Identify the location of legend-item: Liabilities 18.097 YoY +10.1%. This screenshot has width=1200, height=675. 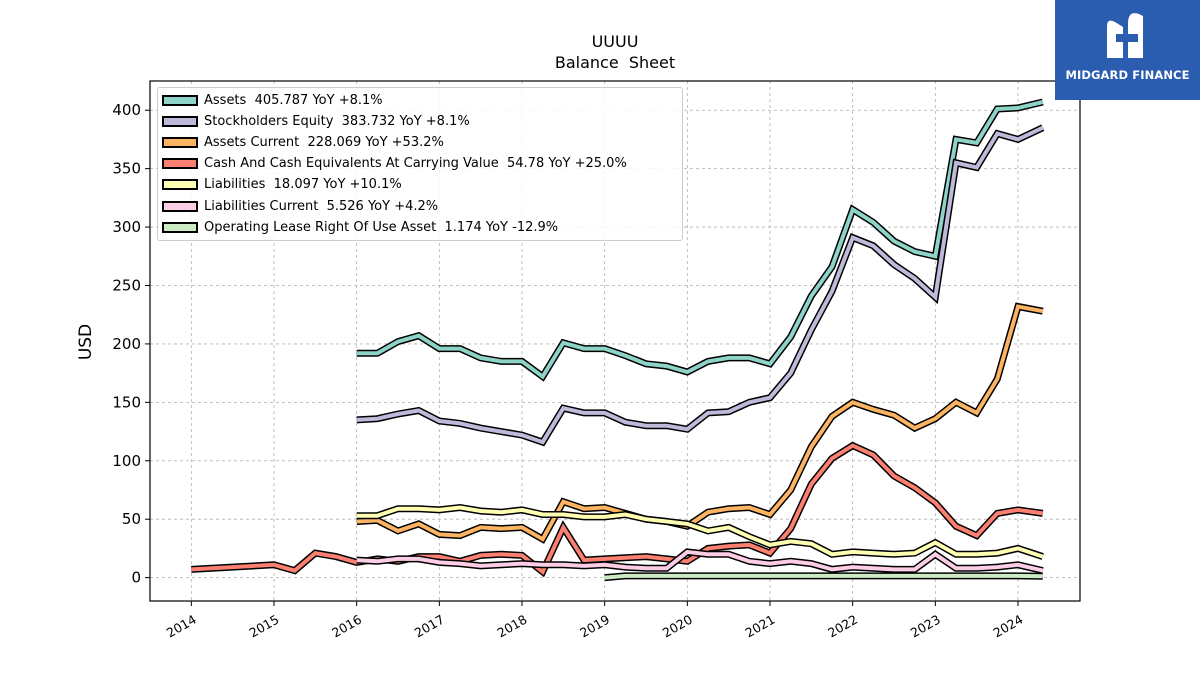
(282, 185).